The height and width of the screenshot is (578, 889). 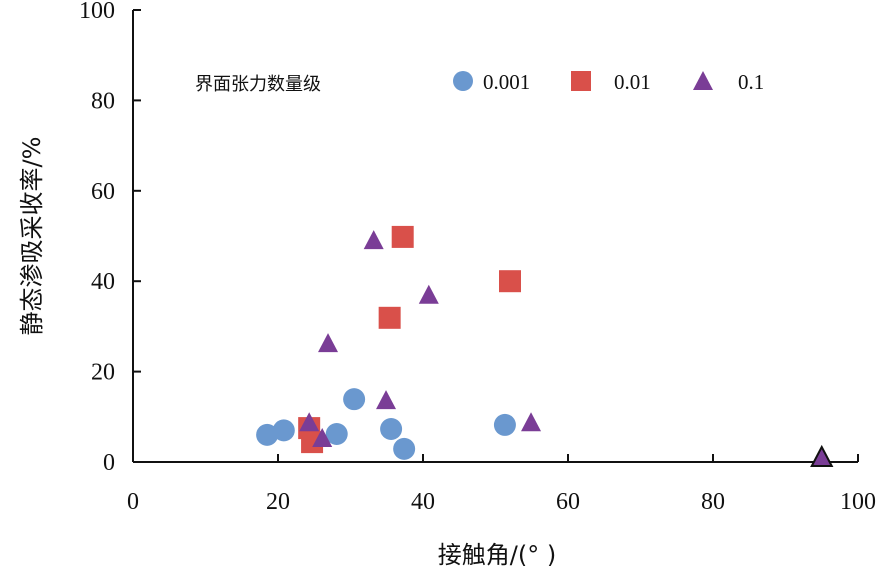 What do you see at coordinates (479, 82) in the screenshot?
I see `legend: 界面张力数量级 0.001 0.01 0.1` at bounding box center [479, 82].